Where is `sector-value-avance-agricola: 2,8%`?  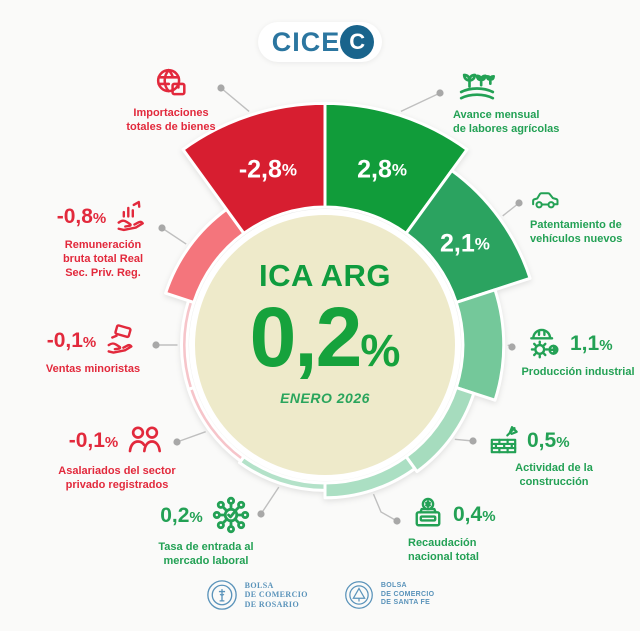
sector-value-avance-agricola: 2,8% is located at coordinates (382, 169).